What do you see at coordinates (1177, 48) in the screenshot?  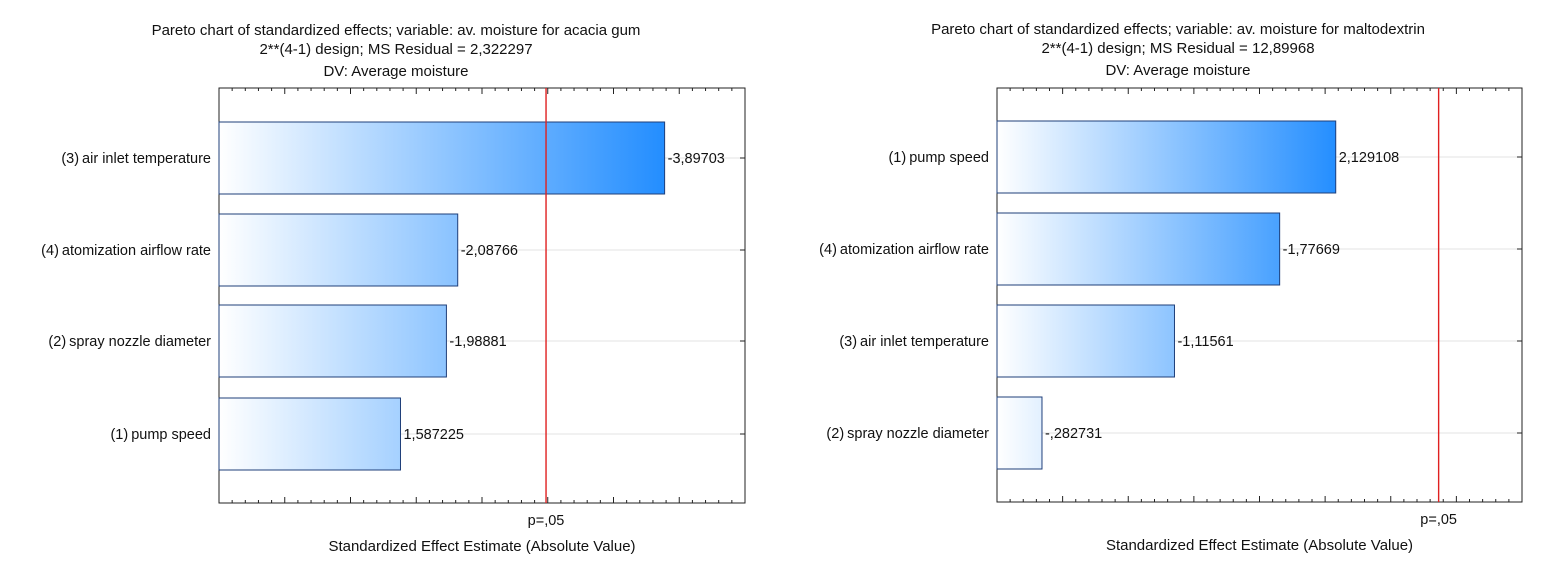 I see `chart-subtitle: 2**(4-1) design; MS Residual = 12,89968` at bounding box center [1177, 48].